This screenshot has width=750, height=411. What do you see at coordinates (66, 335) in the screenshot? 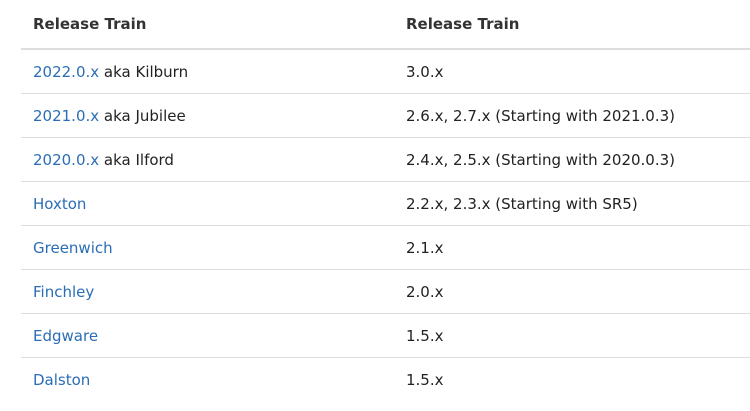
I see `release-train-link: Edgware` at bounding box center [66, 335].